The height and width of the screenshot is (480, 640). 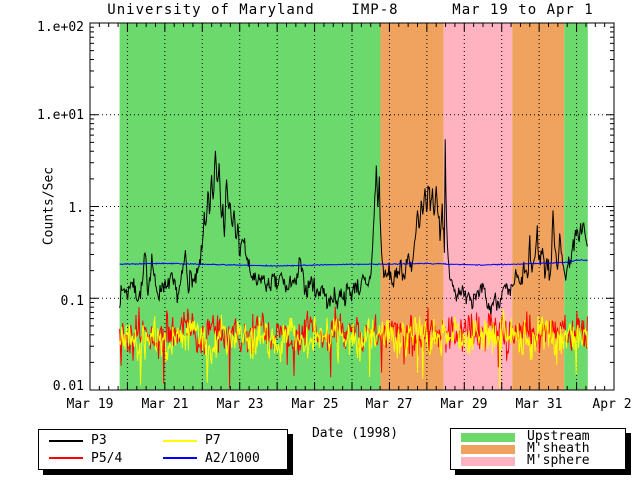 I want to click on legend-item-msphere: M'sphere, so click(x=538, y=460).